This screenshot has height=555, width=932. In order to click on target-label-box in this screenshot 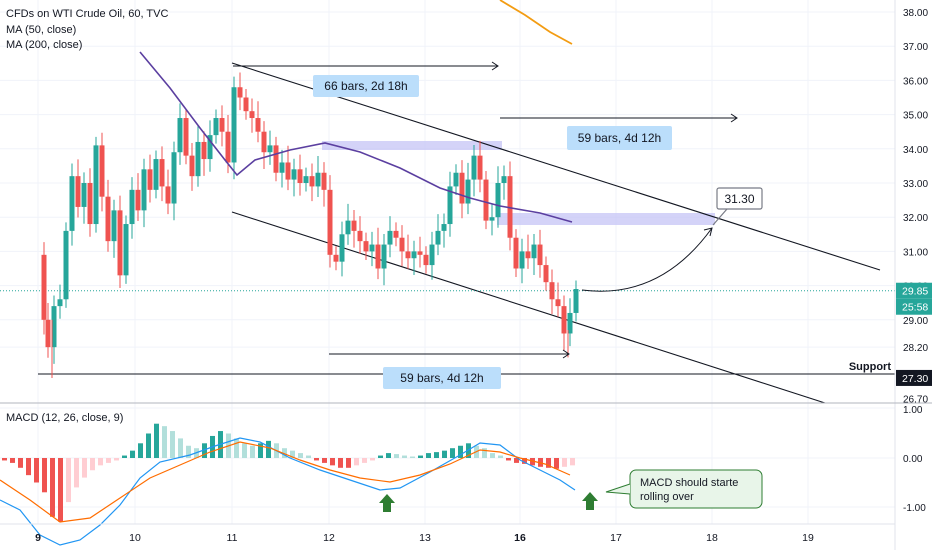, I will do `click(739, 198)`.